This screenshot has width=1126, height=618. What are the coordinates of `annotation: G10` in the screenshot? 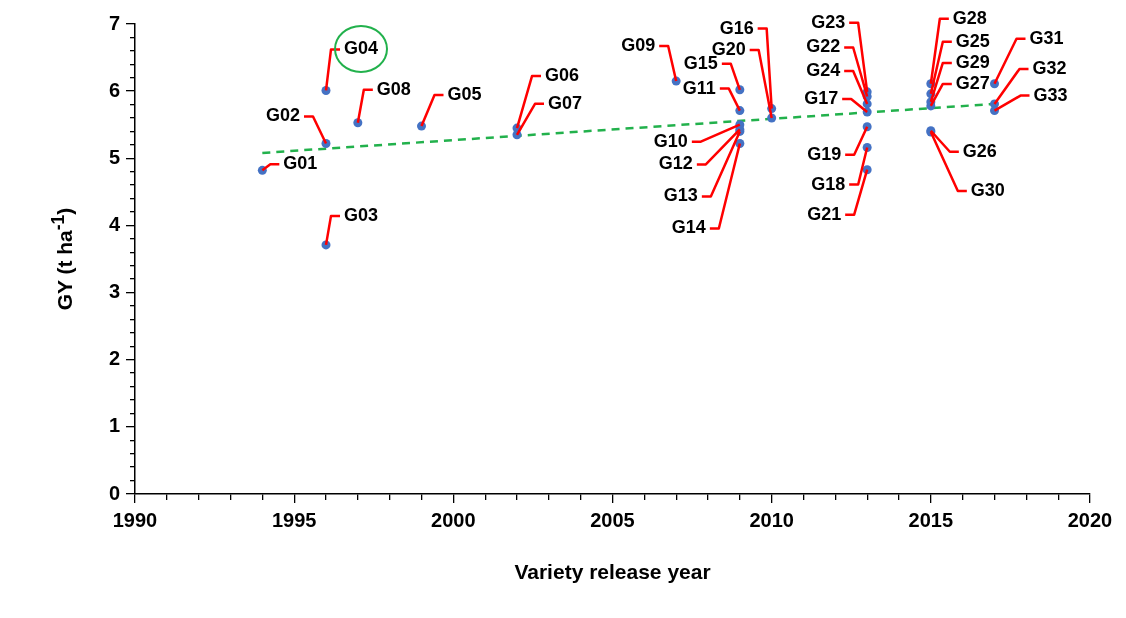 It's located at (670, 140).